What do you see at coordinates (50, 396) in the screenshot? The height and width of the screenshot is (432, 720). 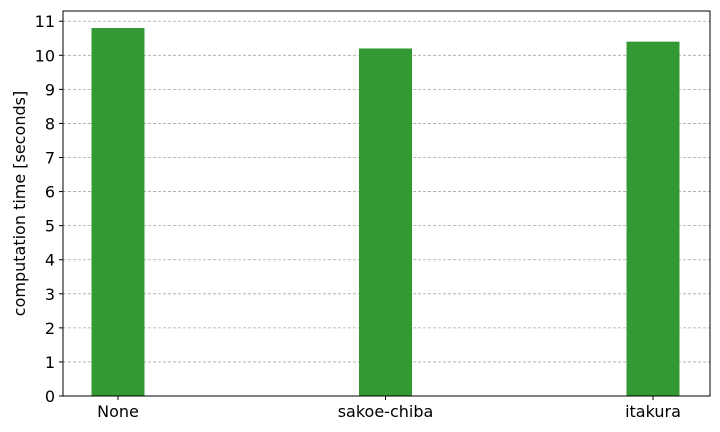 I see `y-tick-label: 0` at bounding box center [50, 396].